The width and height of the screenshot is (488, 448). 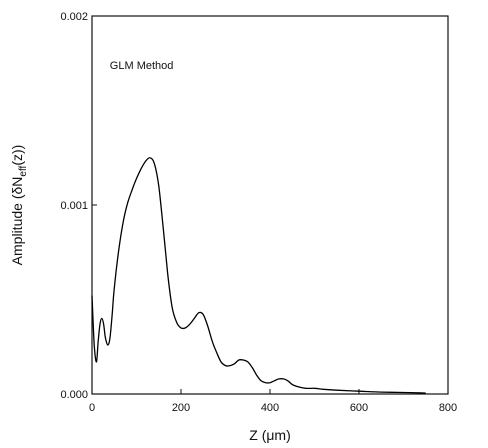 I want to click on x-tick-label: 400, so click(x=270, y=408).